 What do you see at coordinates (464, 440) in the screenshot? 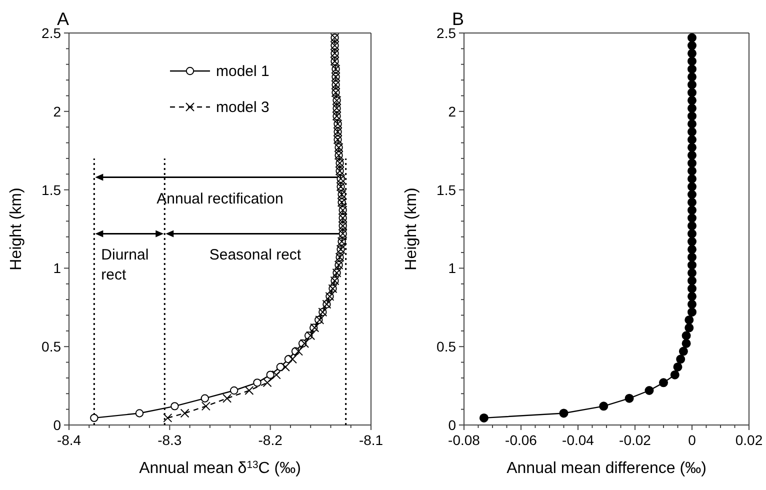
I see `x-tick-label: -0.08` at bounding box center [464, 440].